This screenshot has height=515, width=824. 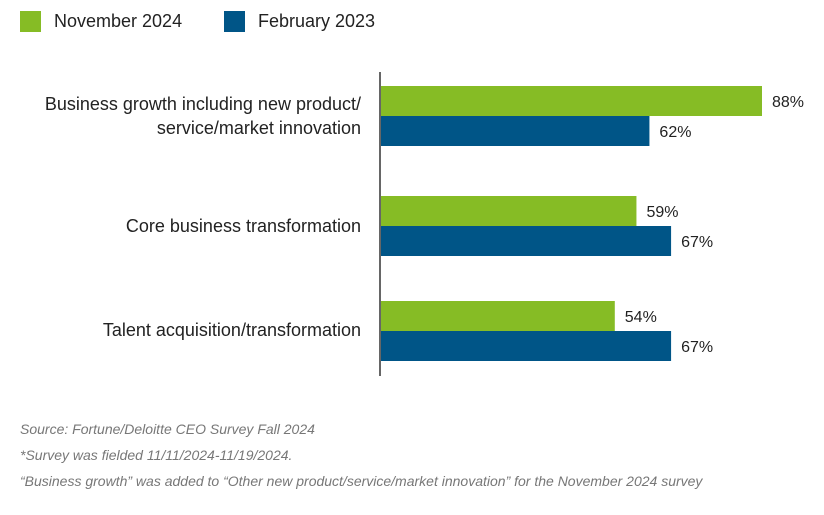 I want to click on category-label-line: Core business transformation, so click(x=243, y=226).